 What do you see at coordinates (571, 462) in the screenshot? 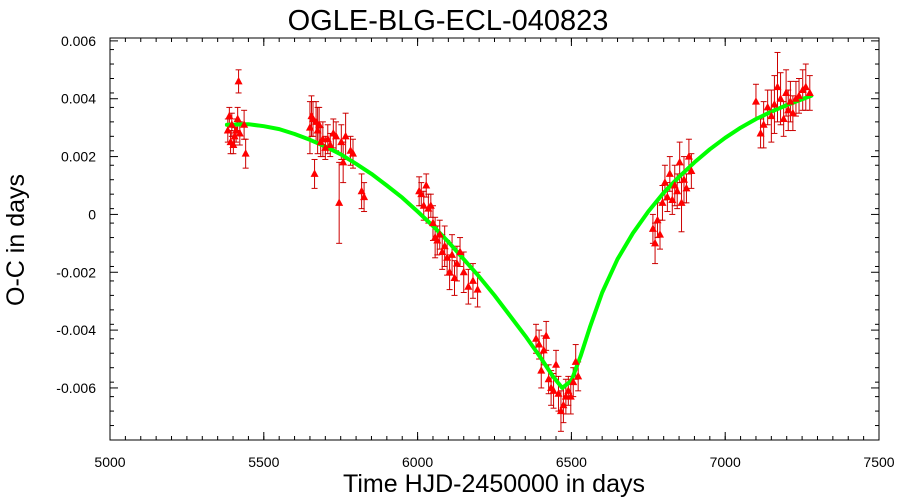
I see `x-tick-label: 6500` at bounding box center [571, 462].